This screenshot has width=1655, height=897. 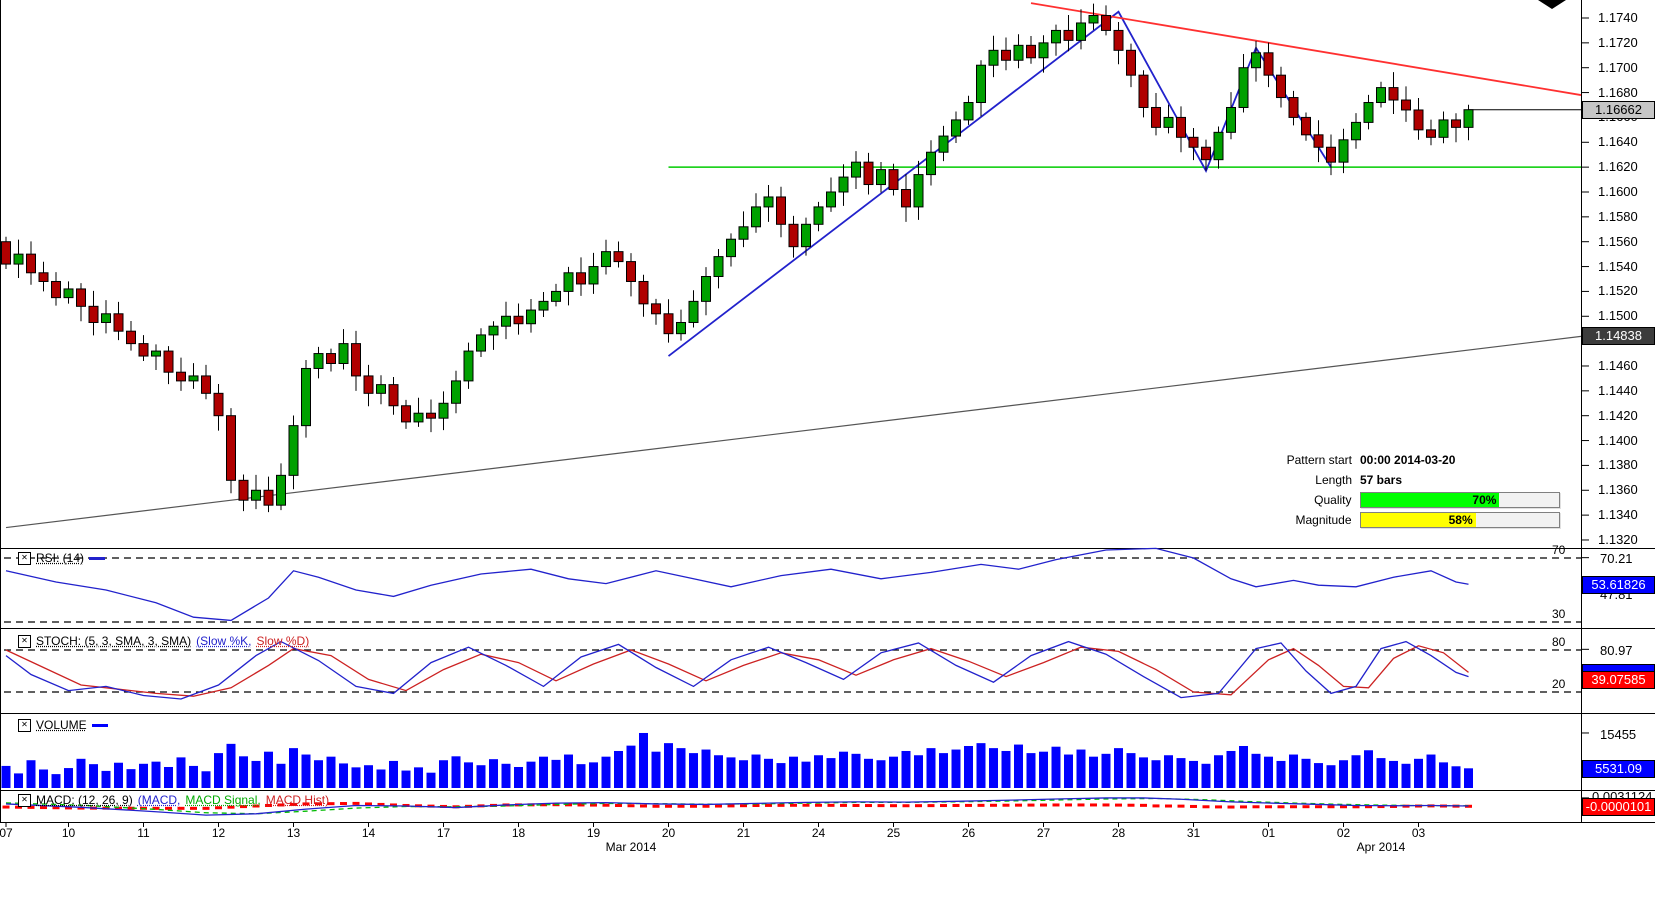 I want to click on macd-value-tag: -0.0000101, so click(x=1618, y=807).